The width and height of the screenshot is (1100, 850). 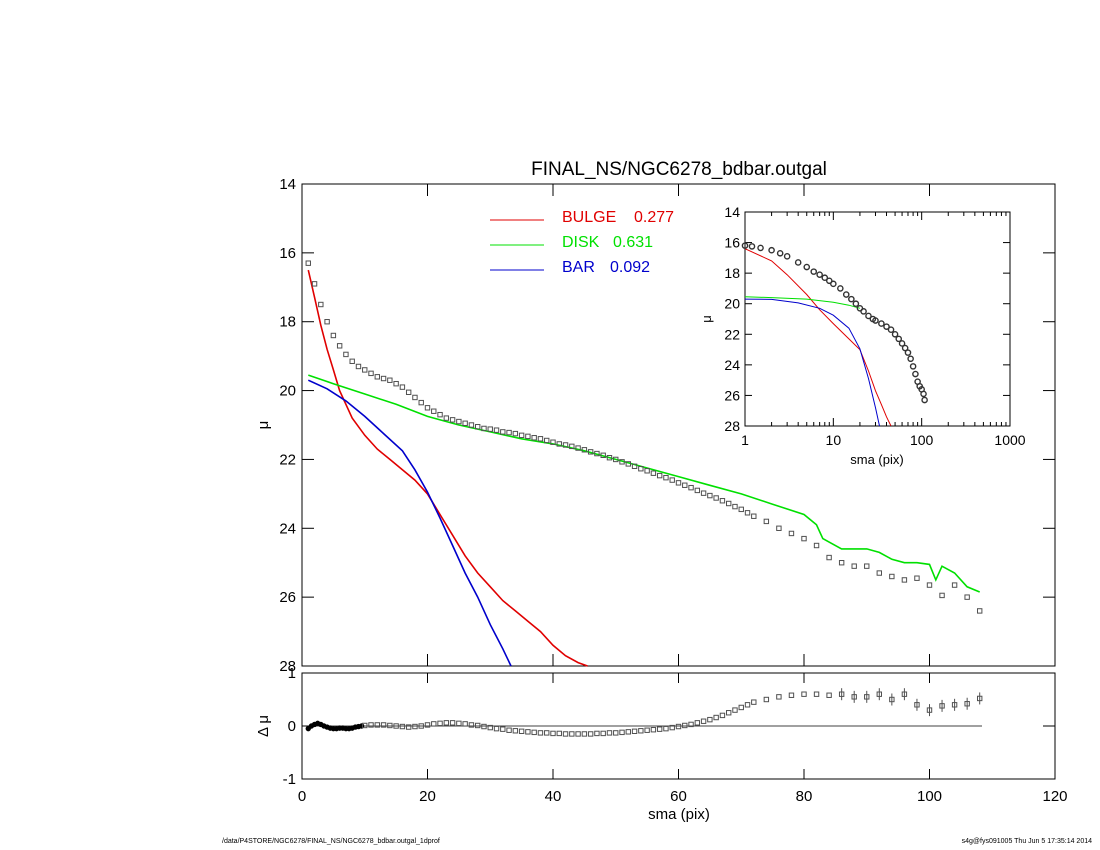 I want to click on inset-xtick-label: 1, so click(x=745, y=440).